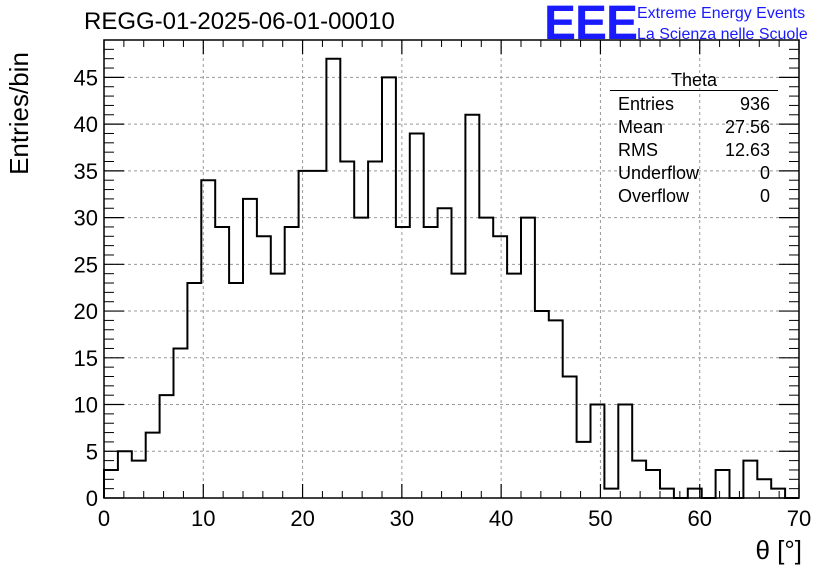  I want to click on x-tick-label: 20, so click(302, 518).